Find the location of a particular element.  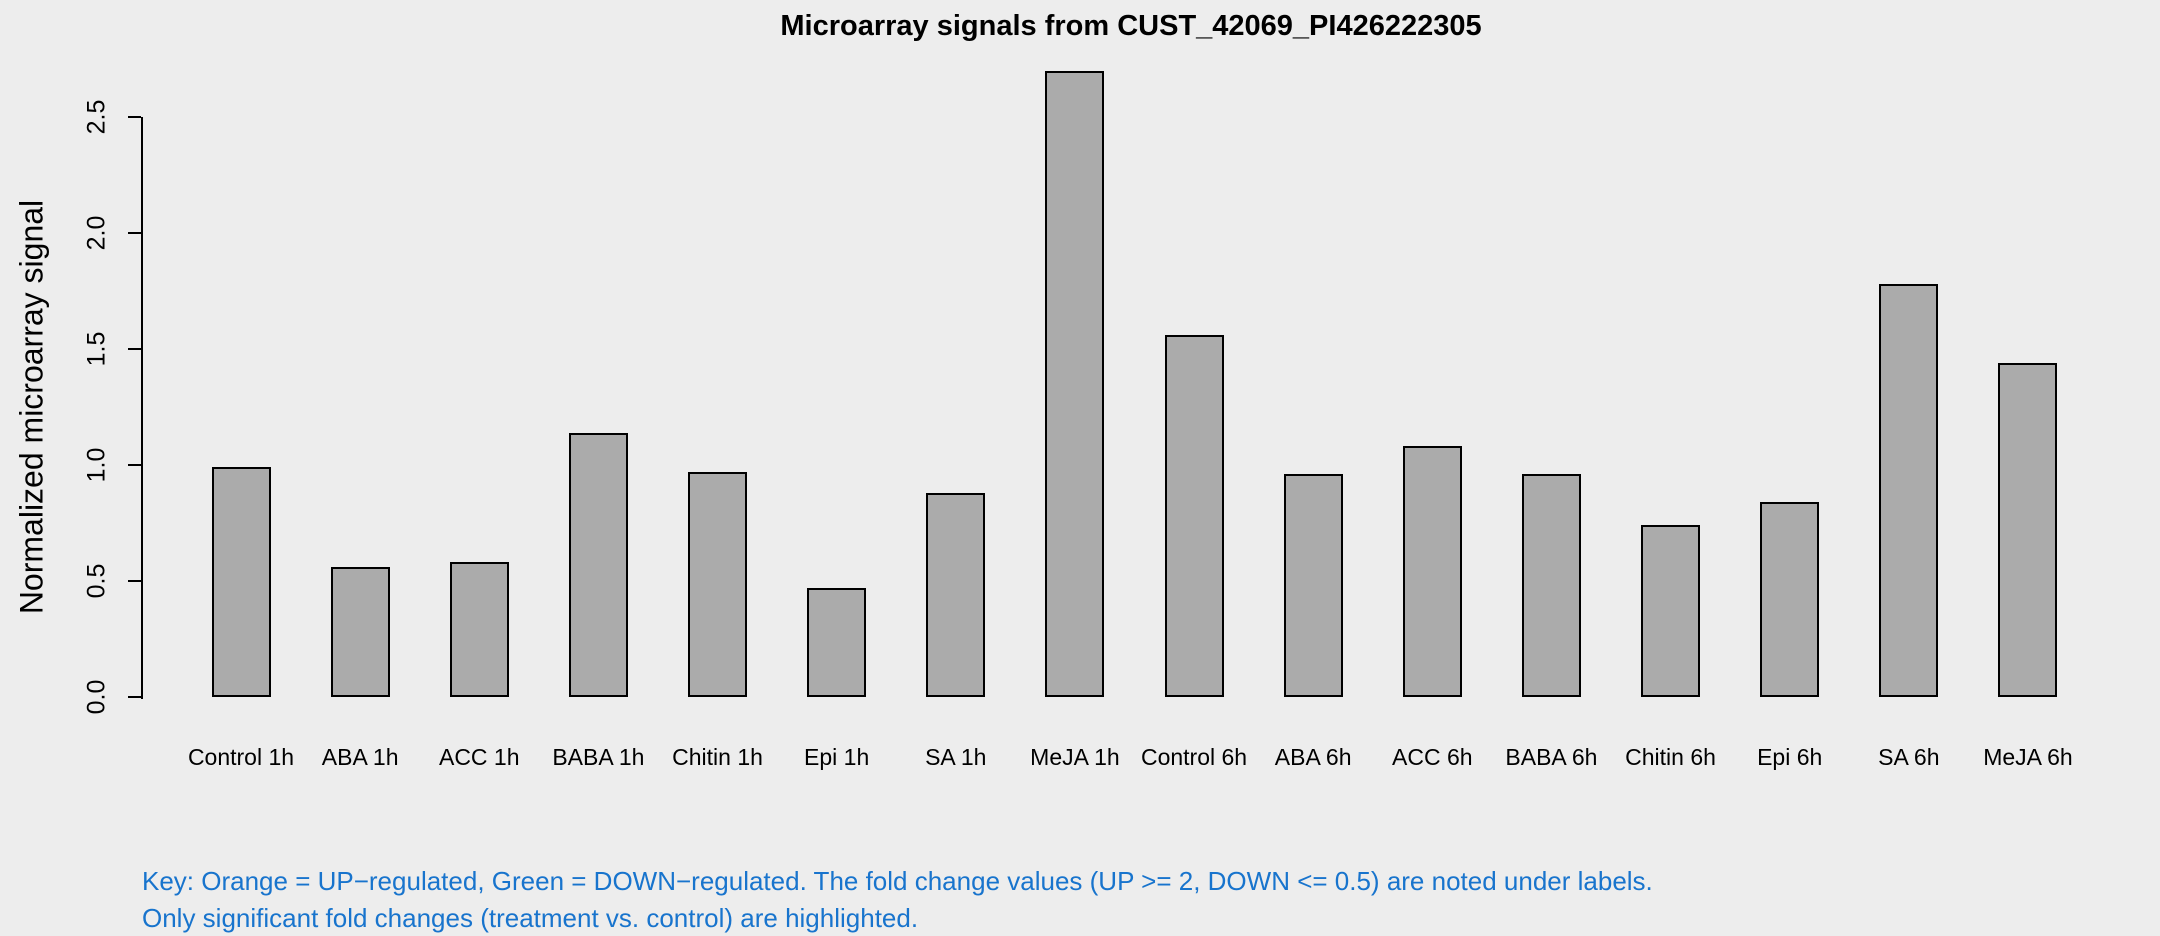

x-axis-category-label: MeJA 1h is located at coordinates (1075, 757).